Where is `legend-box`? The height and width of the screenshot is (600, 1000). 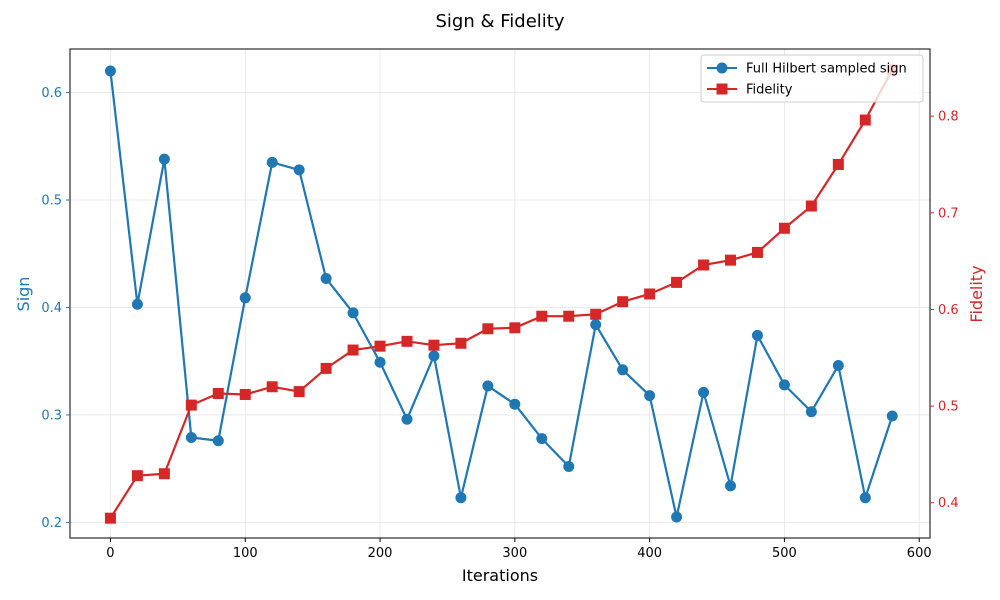 legend-box is located at coordinates (812, 78).